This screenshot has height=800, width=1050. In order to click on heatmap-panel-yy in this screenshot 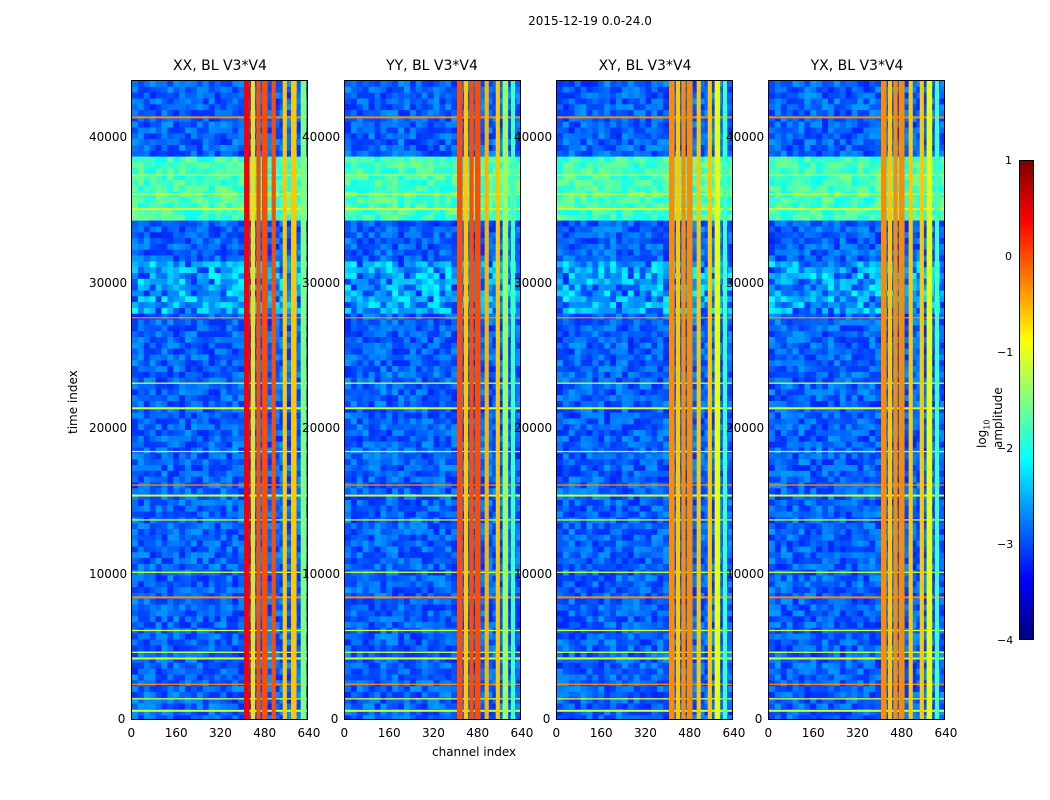, I will do `click(432, 400)`.